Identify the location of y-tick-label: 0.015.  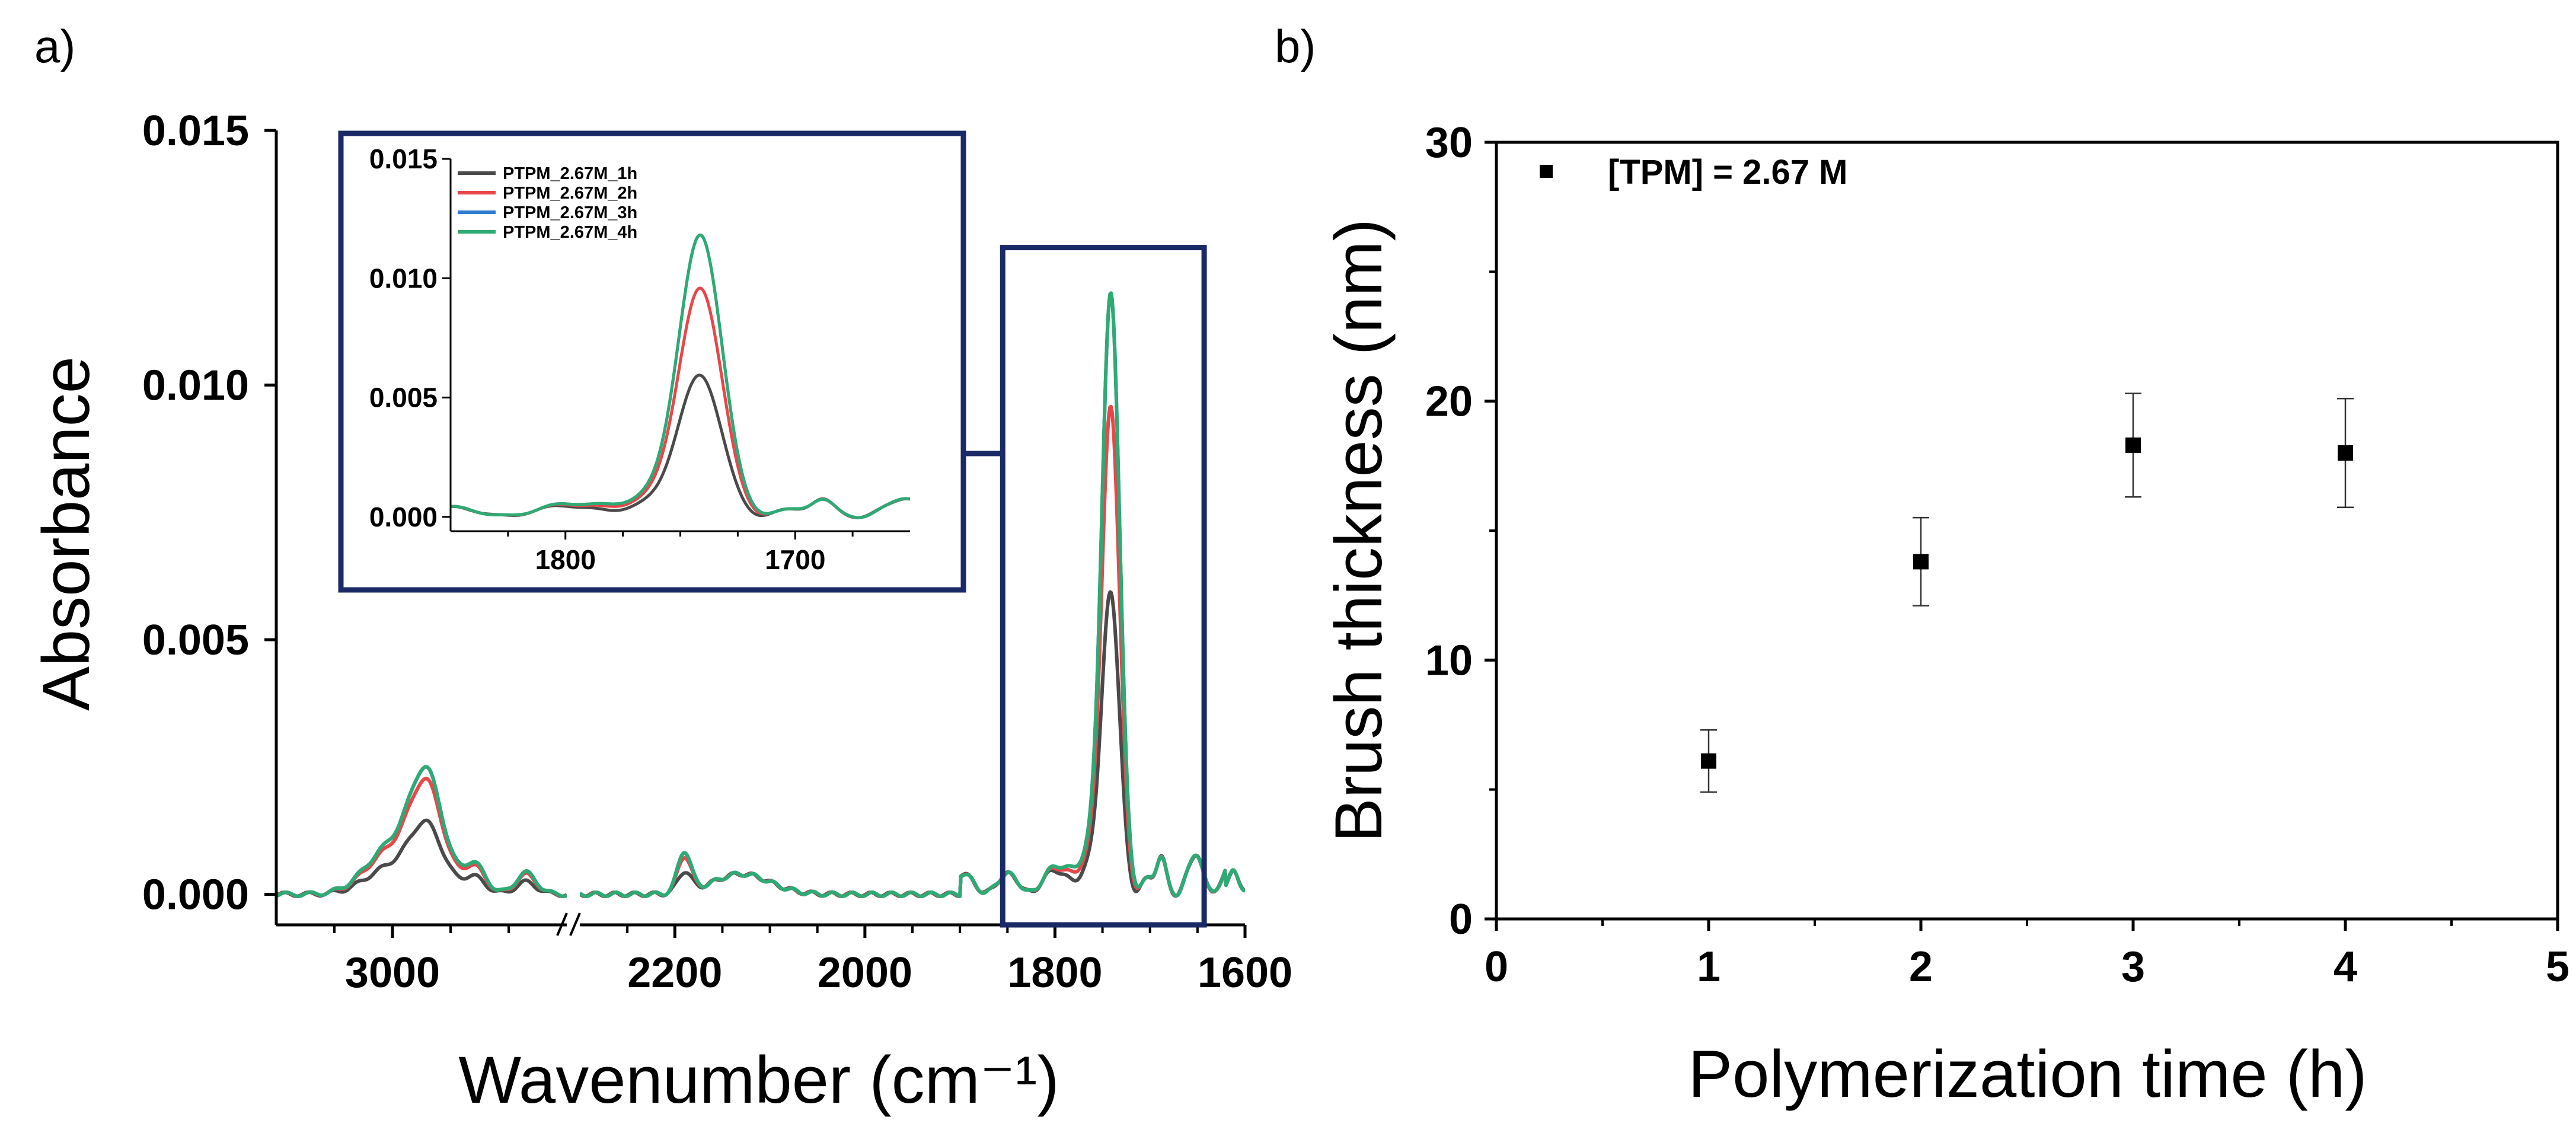
(195, 131).